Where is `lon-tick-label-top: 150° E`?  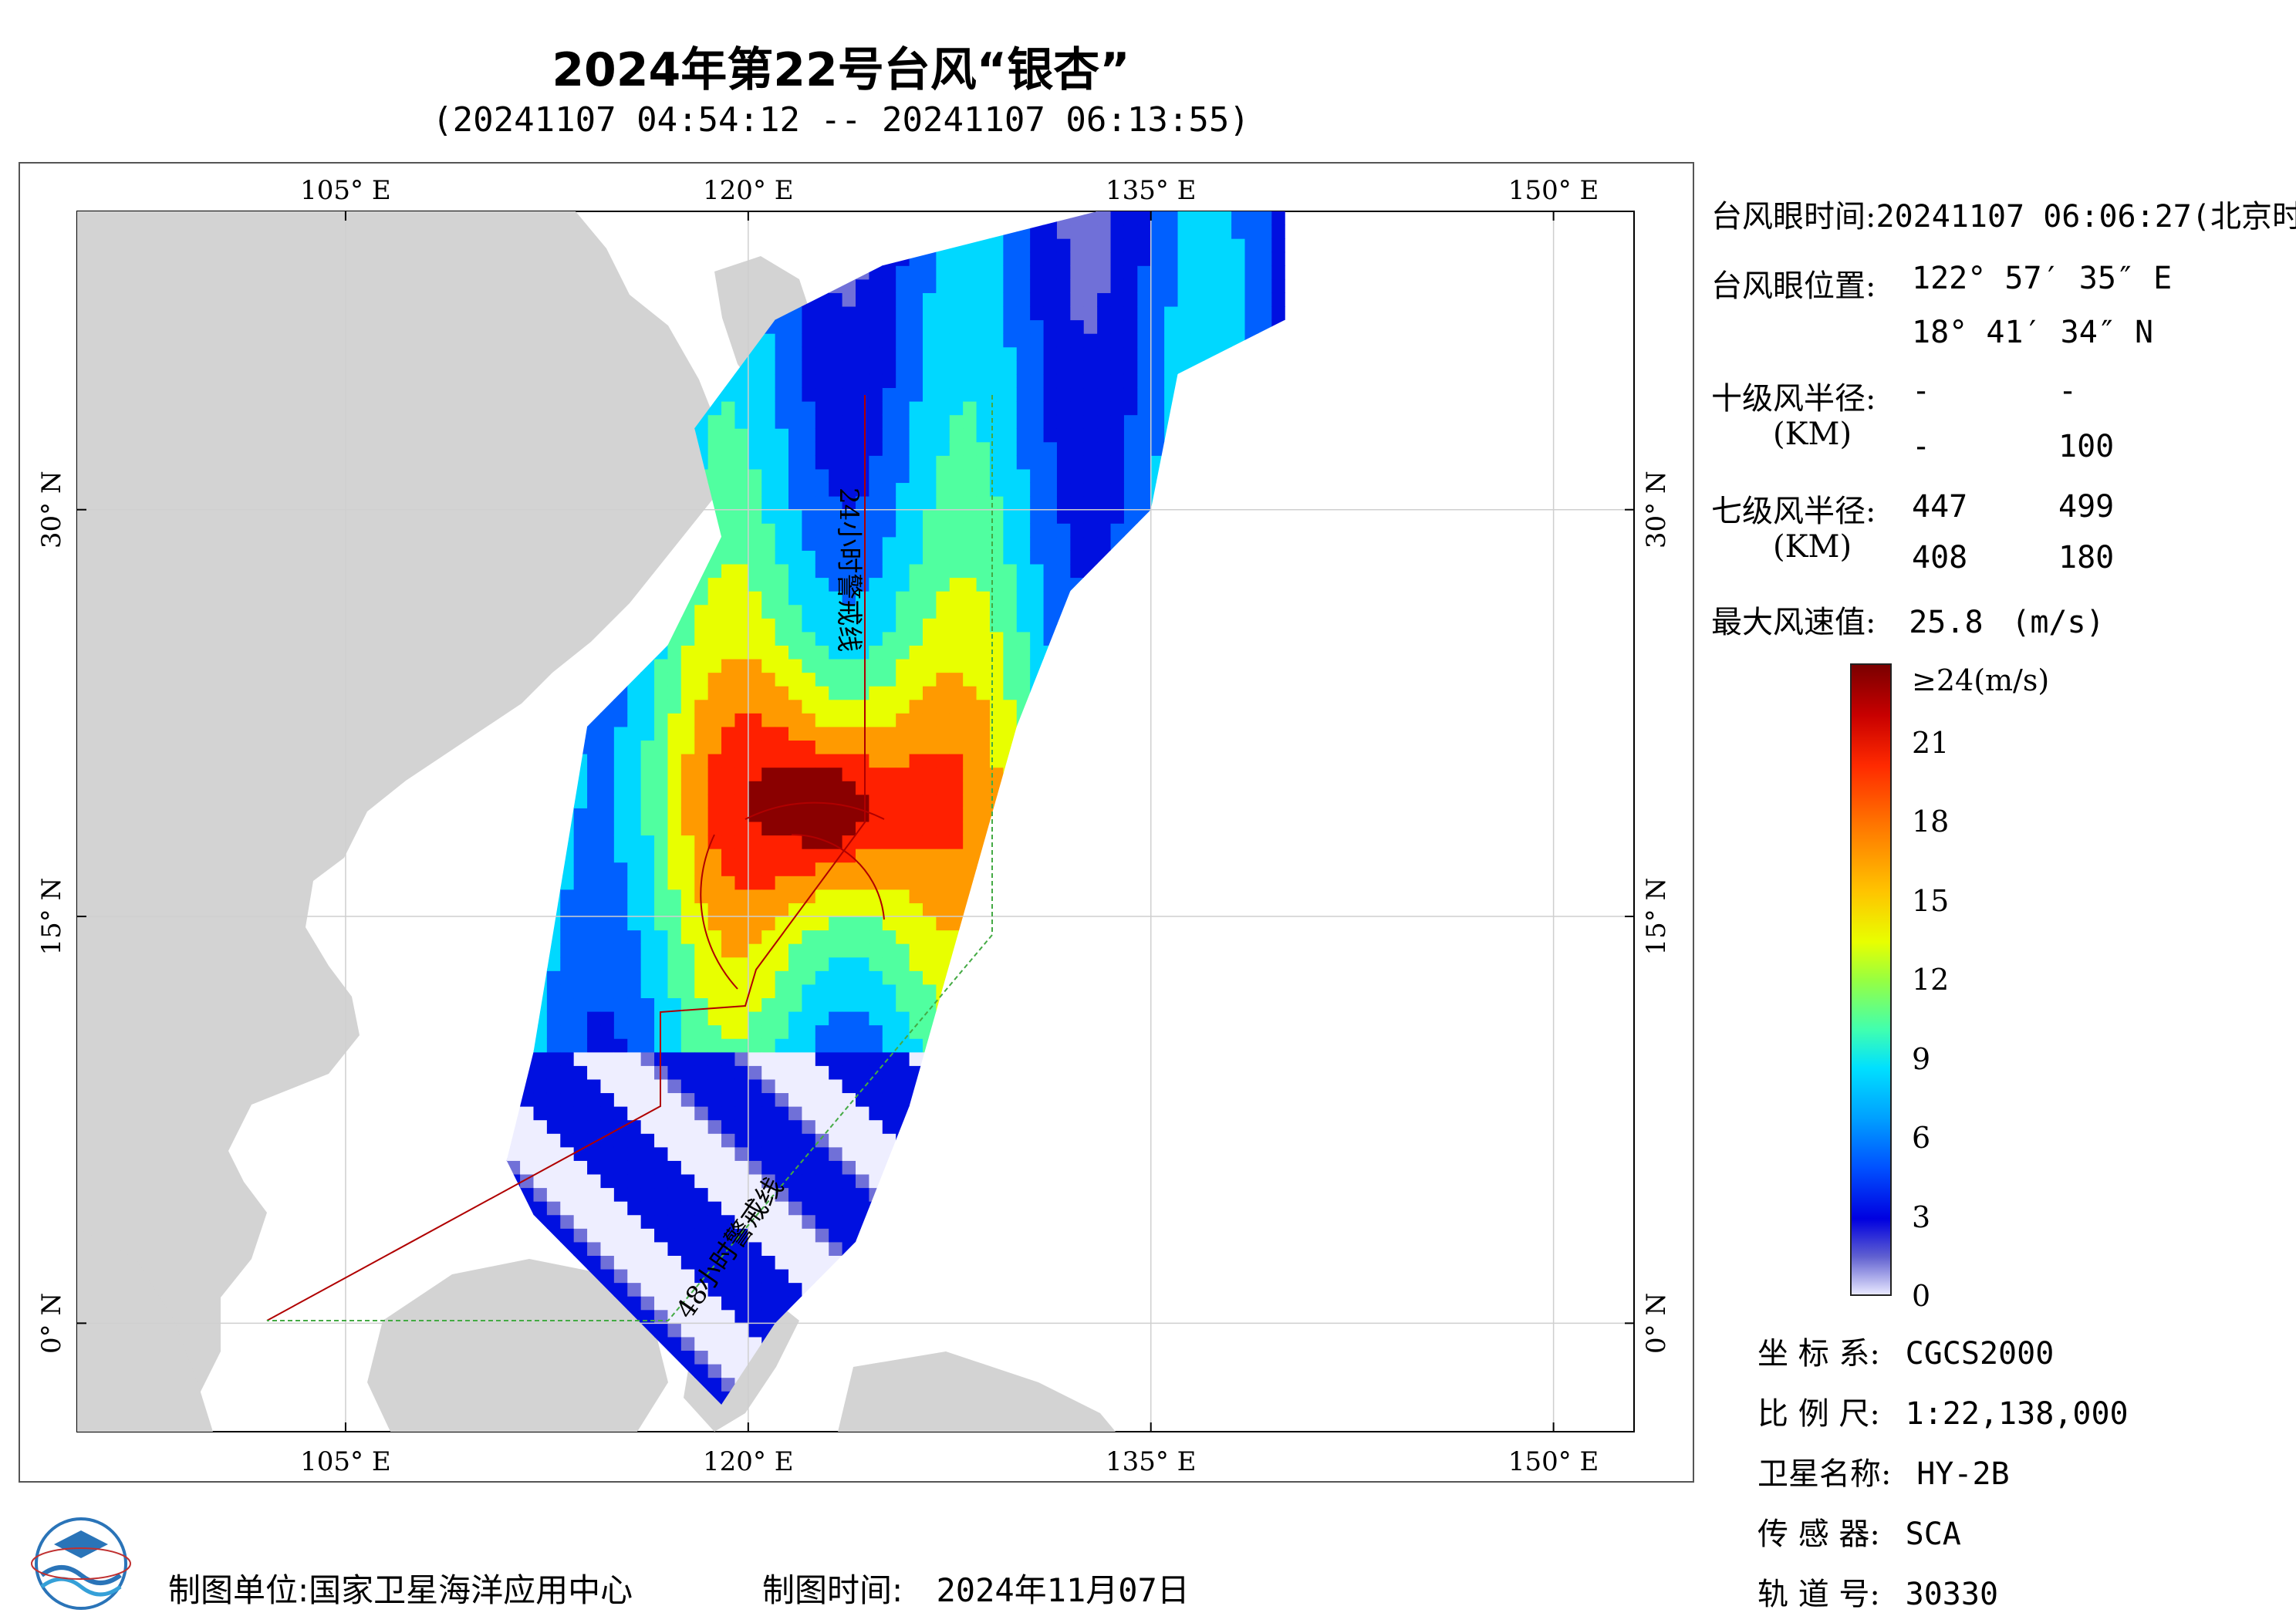
lon-tick-label-top: 150° E is located at coordinates (1553, 190).